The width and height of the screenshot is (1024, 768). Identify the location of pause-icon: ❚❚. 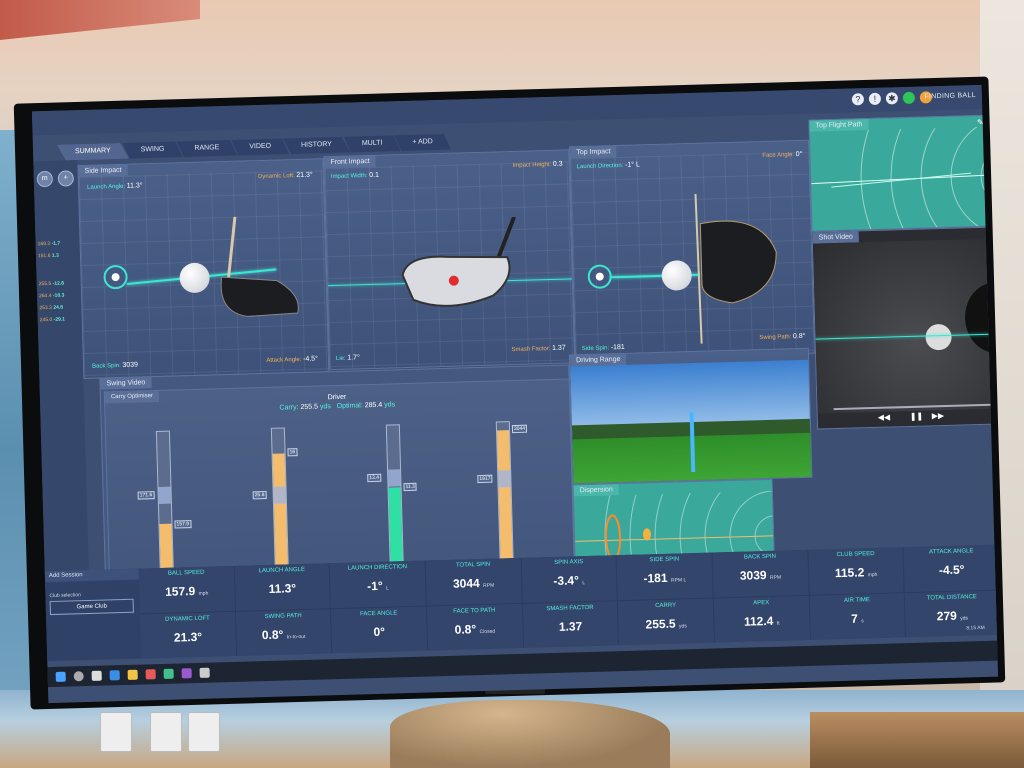
(916, 416).